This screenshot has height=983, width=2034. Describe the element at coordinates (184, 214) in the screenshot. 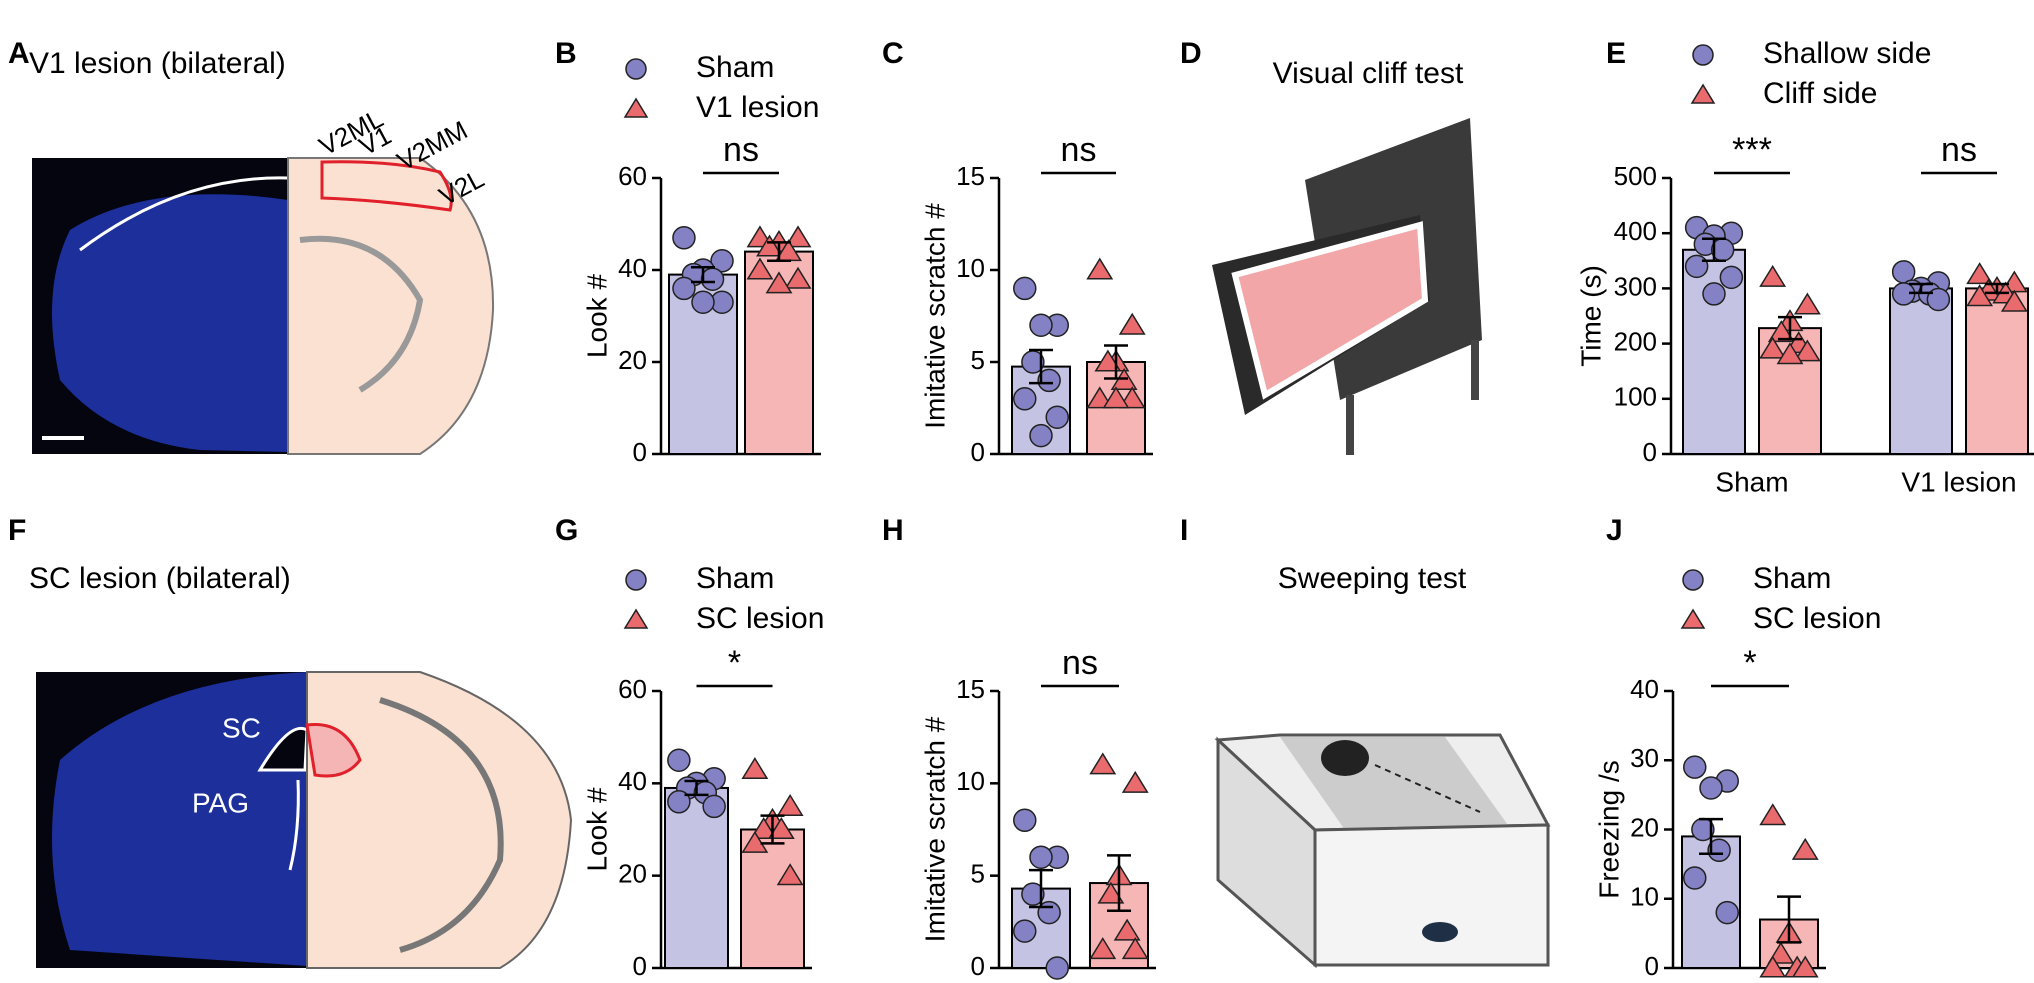

I see `lesion-outline` at that location.